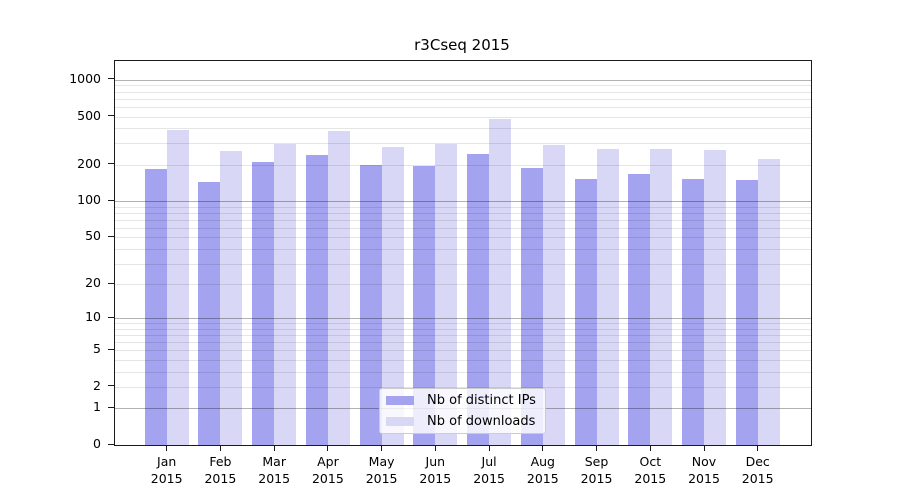 Image resolution: width=900 pixels, height=500 pixels. What do you see at coordinates (327, 470) in the screenshot?
I see `x-tick-label-apr: Apr 2015` at bounding box center [327, 470].